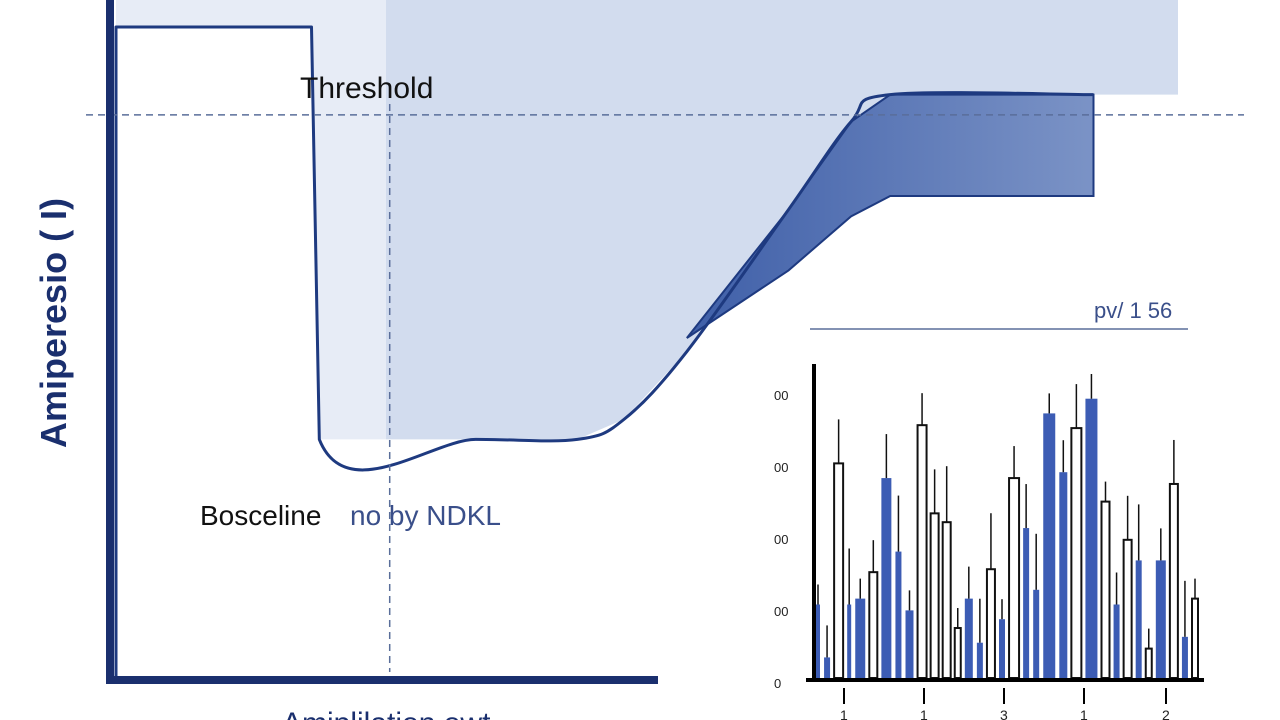 This screenshot has width=1280, height=720. What do you see at coordinates (260, 515) in the screenshot?
I see `baseline-label: Bosceline` at bounding box center [260, 515].